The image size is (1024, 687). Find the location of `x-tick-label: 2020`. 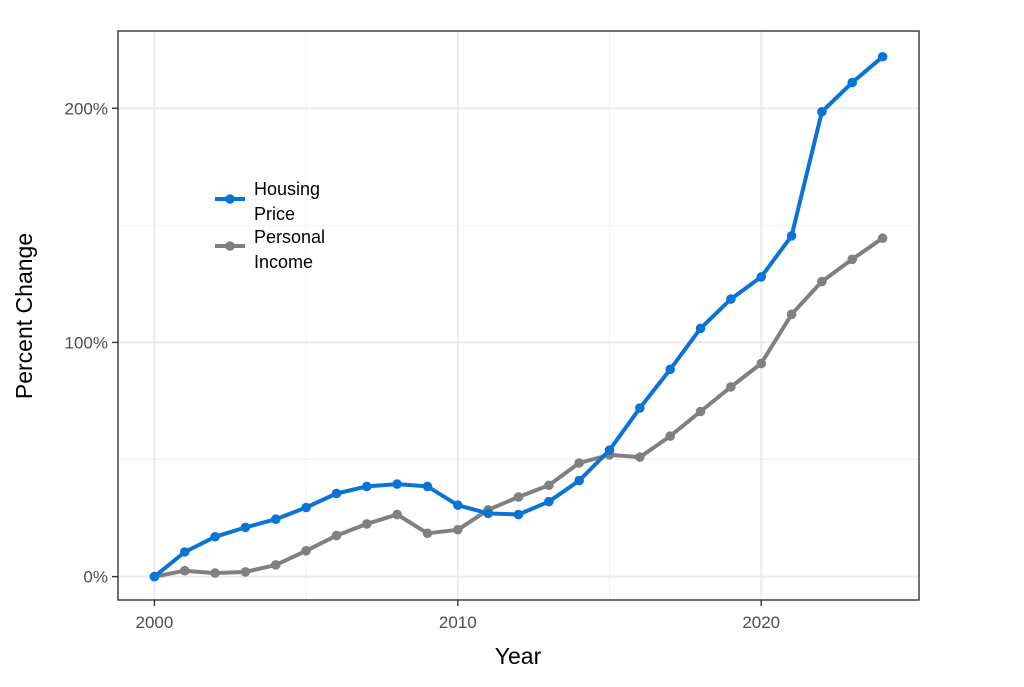

x-tick-label: 2020 is located at coordinates (761, 622).